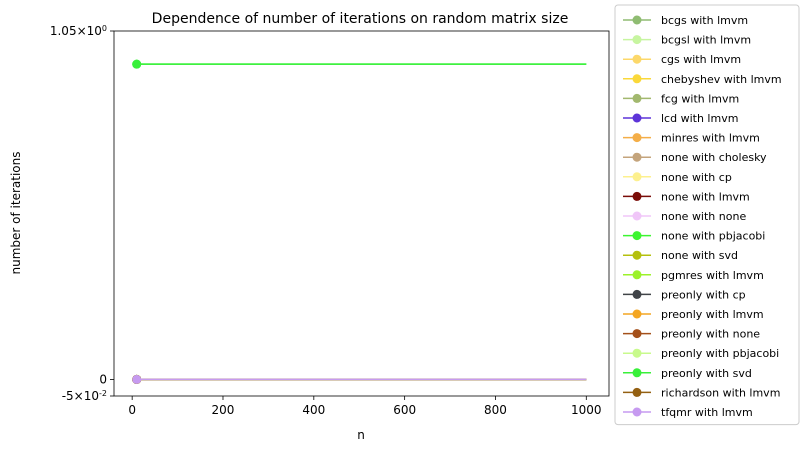 The height and width of the screenshot is (453, 806). I want to click on legend-label: none with svd, so click(699, 255).